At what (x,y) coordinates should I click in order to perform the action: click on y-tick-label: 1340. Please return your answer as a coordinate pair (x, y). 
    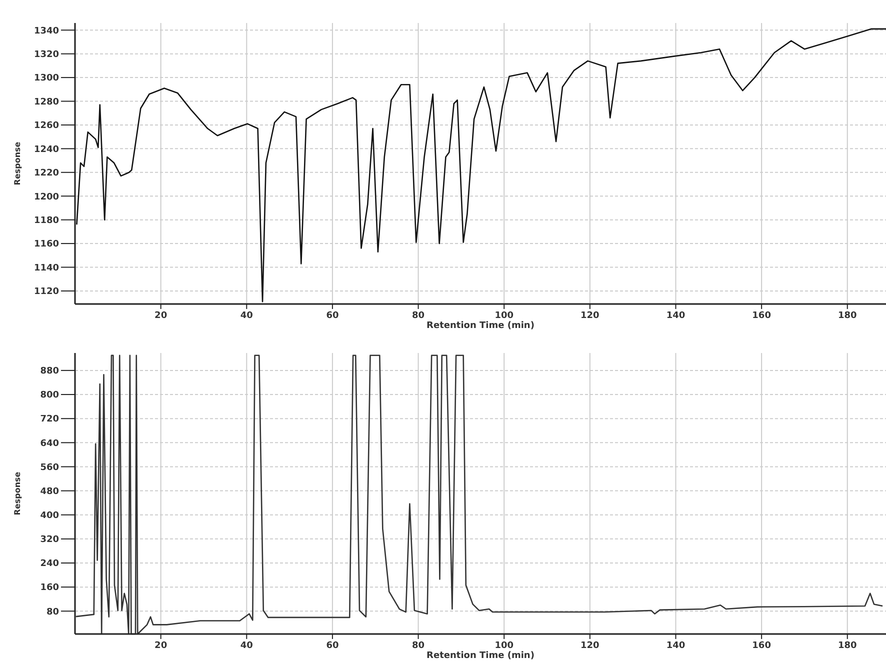
    Looking at the image, I should click on (46, 31).